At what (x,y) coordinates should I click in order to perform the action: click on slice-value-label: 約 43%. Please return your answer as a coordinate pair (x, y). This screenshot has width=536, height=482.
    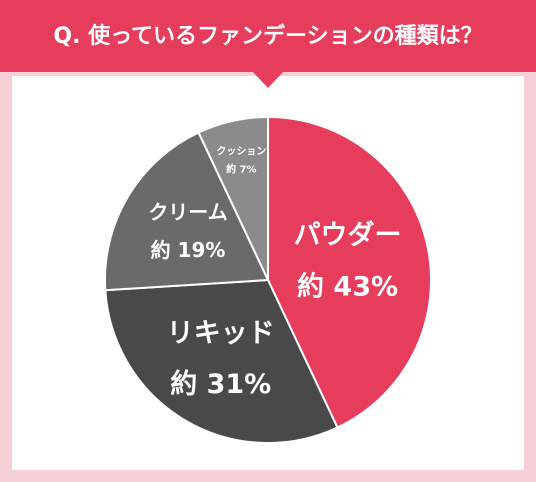
    Looking at the image, I should click on (347, 286).